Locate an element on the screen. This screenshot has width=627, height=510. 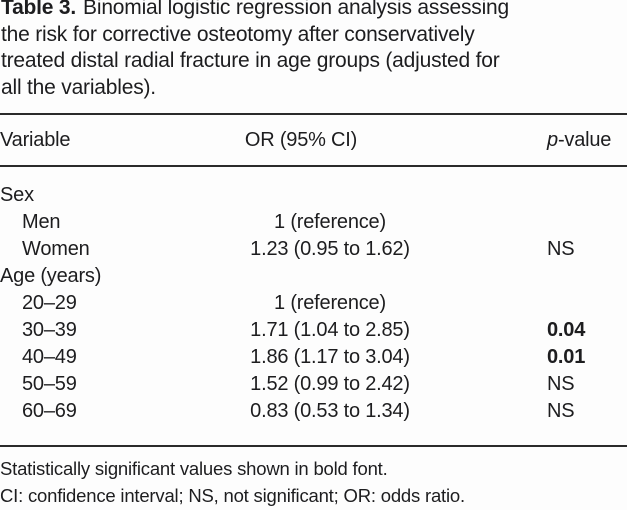
table-number-label: Table 3. is located at coordinates (39, 9).